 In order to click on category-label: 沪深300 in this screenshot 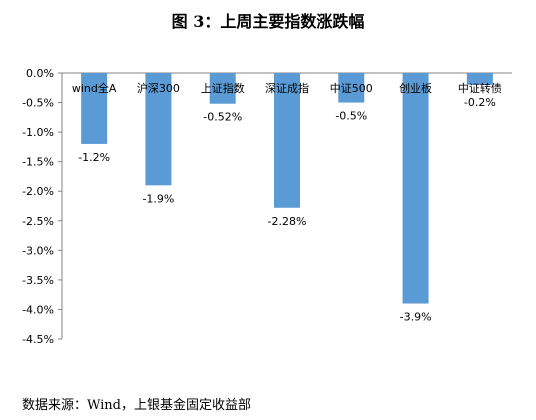, I will do `click(158, 88)`.